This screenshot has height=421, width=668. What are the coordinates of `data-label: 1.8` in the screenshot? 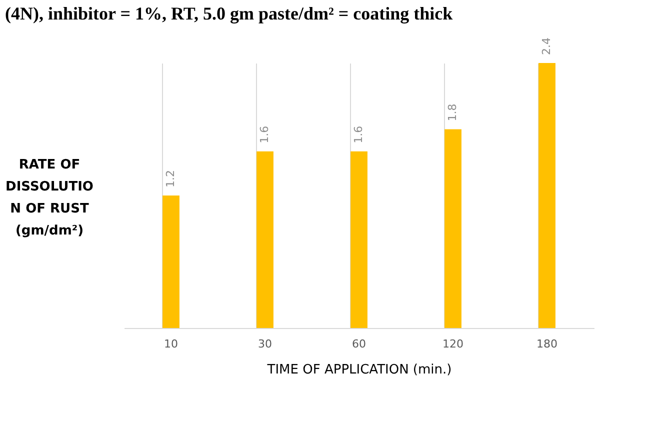 It's located at (452, 113).